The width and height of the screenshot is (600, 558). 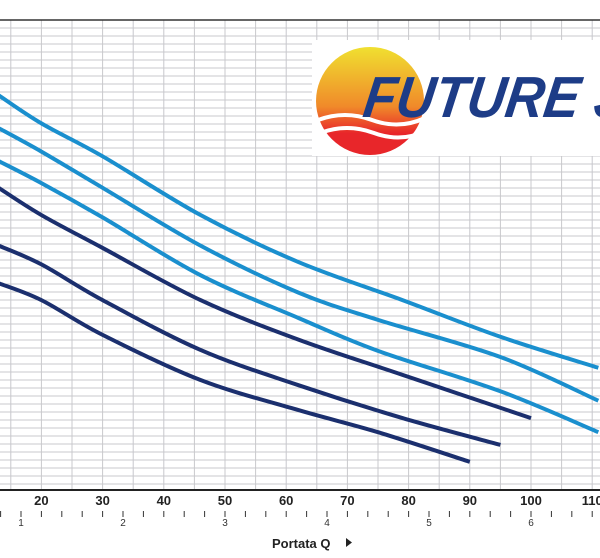 What do you see at coordinates (296, 520) in the screenshot?
I see `x-secondary-ticks: 1 2 3 4 5 6` at bounding box center [296, 520].